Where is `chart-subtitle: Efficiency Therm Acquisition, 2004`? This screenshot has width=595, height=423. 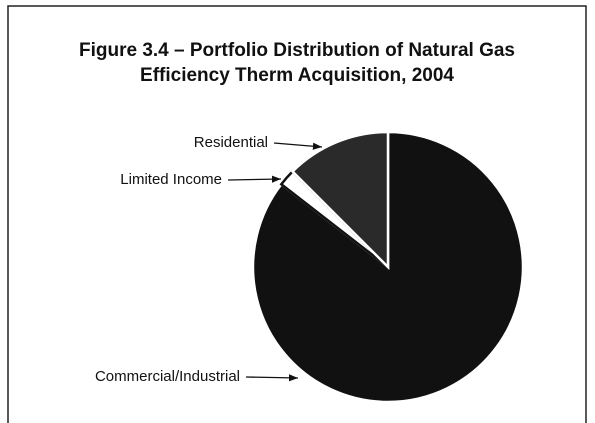
chart-subtitle: Efficiency Therm Acquisition, 2004 is located at coordinates (297, 75).